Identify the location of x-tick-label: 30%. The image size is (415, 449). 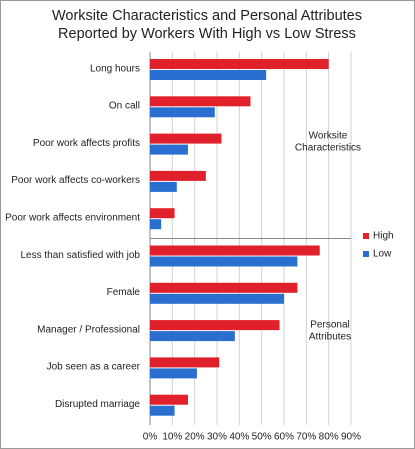
(217, 437).